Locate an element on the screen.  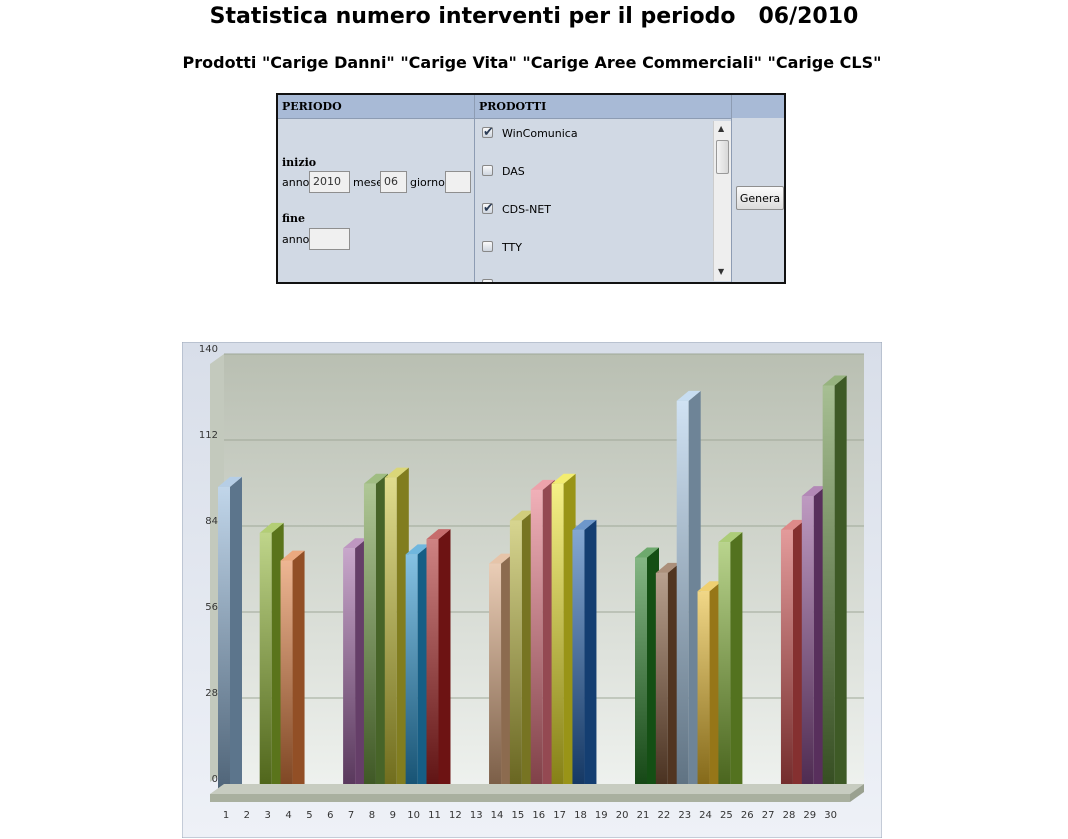
inizio-mese-input: 06 is located at coordinates (393, 182).